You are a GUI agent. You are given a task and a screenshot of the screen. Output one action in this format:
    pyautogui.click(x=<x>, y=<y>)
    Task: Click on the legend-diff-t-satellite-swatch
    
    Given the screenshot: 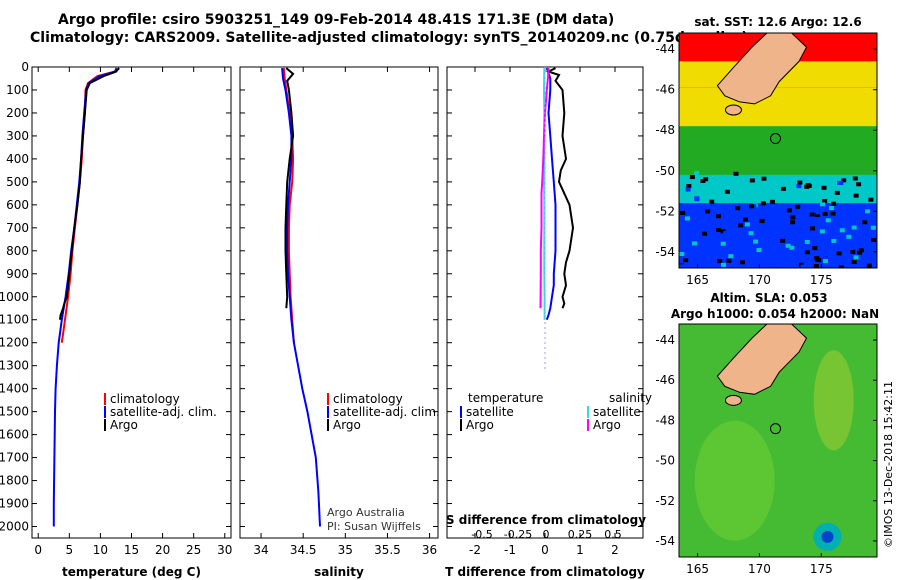 What is the action you would take?
    pyautogui.click(x=461, y=412)
    